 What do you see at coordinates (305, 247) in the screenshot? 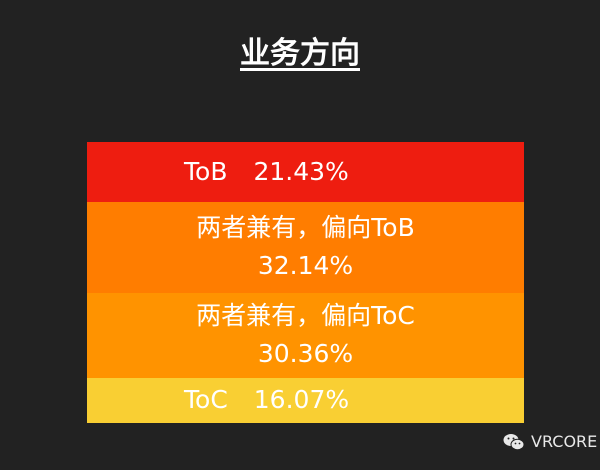
I see `bar-segment: 两者兼有，偏向ToB 32.14%` at bounding box center [305, 247].